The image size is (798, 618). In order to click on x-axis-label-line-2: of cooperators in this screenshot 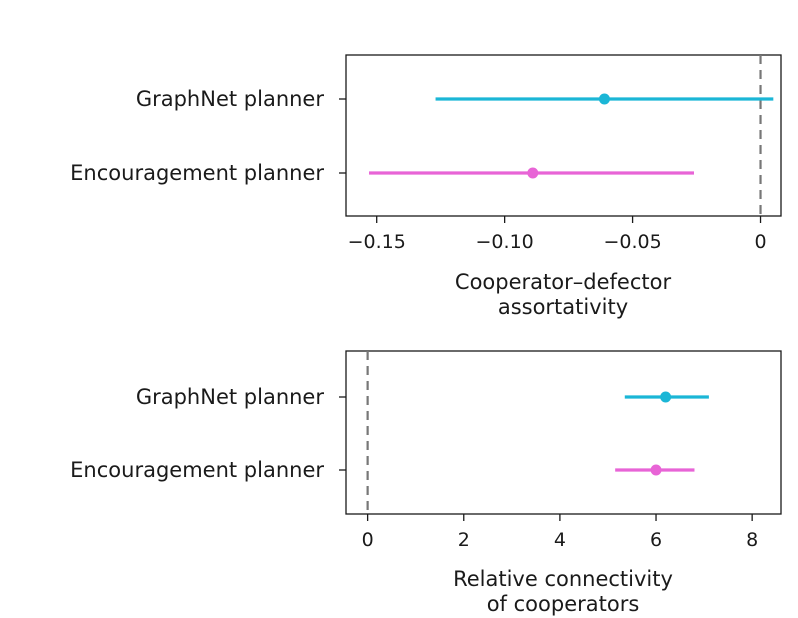, I will do `click(563, 604)`.